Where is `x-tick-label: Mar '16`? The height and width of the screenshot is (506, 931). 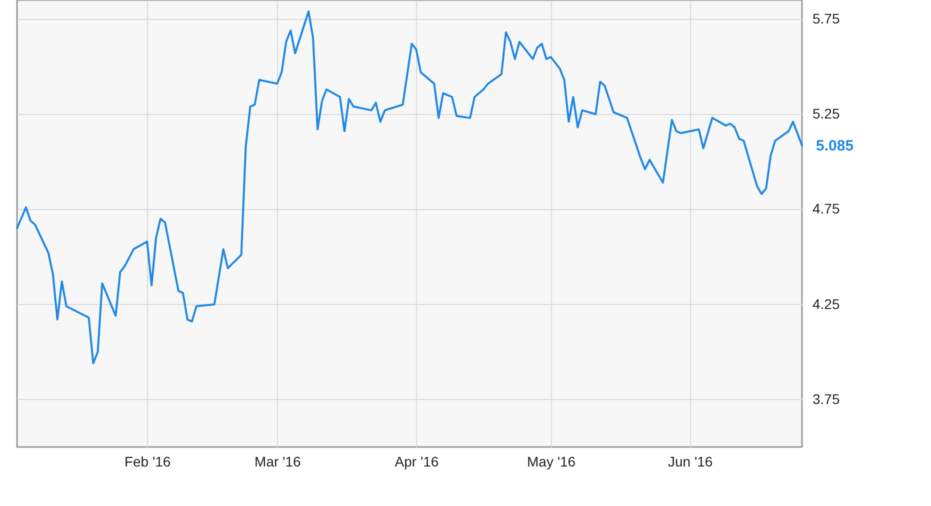 x-tick-label: Mar '16 is located at coordinates (278, 462).